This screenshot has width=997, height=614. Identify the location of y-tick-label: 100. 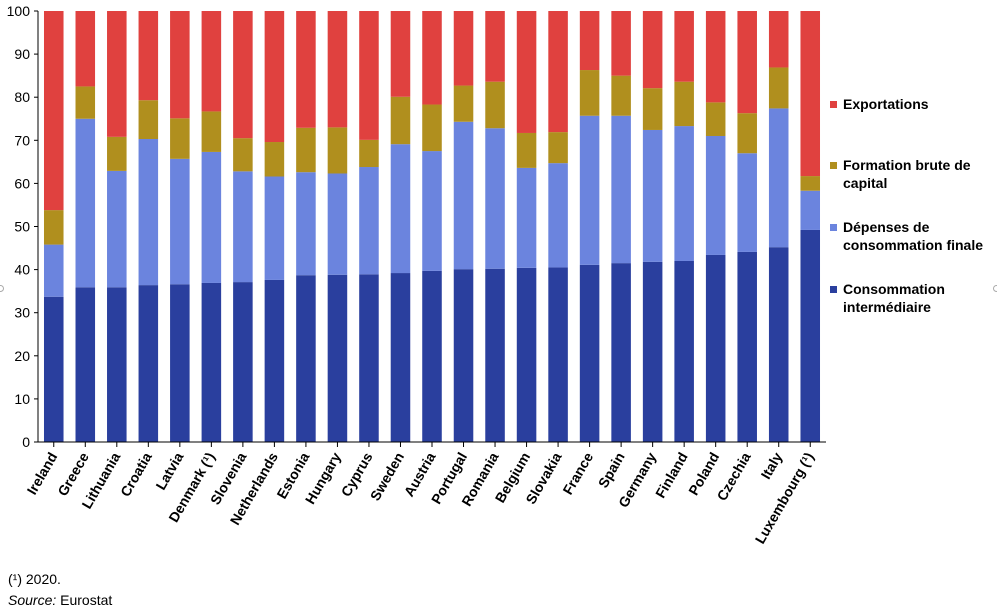
(19, 11).